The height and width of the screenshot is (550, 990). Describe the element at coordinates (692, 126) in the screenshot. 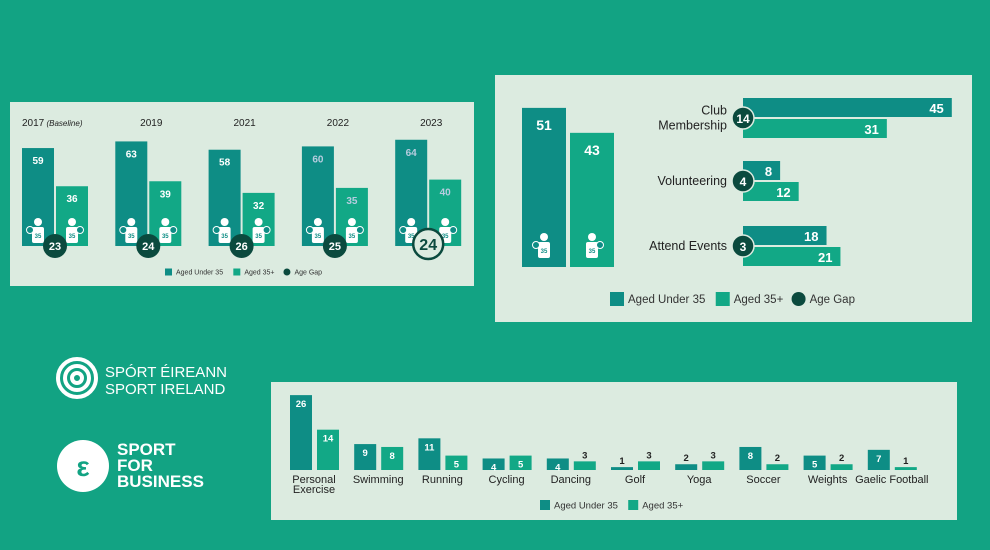

I see `category-label-Club Membership: Membership` at that location.